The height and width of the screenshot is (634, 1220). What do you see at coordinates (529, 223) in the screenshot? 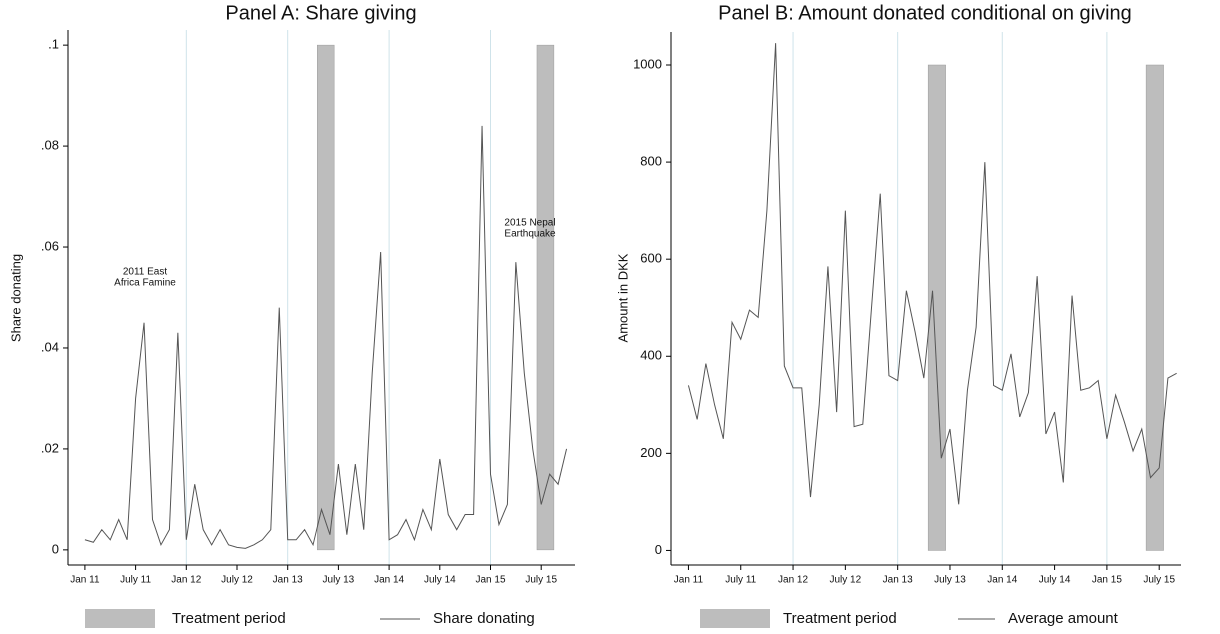
I see `annotation: 2015 Nepal` at bounding box center [529, 223].